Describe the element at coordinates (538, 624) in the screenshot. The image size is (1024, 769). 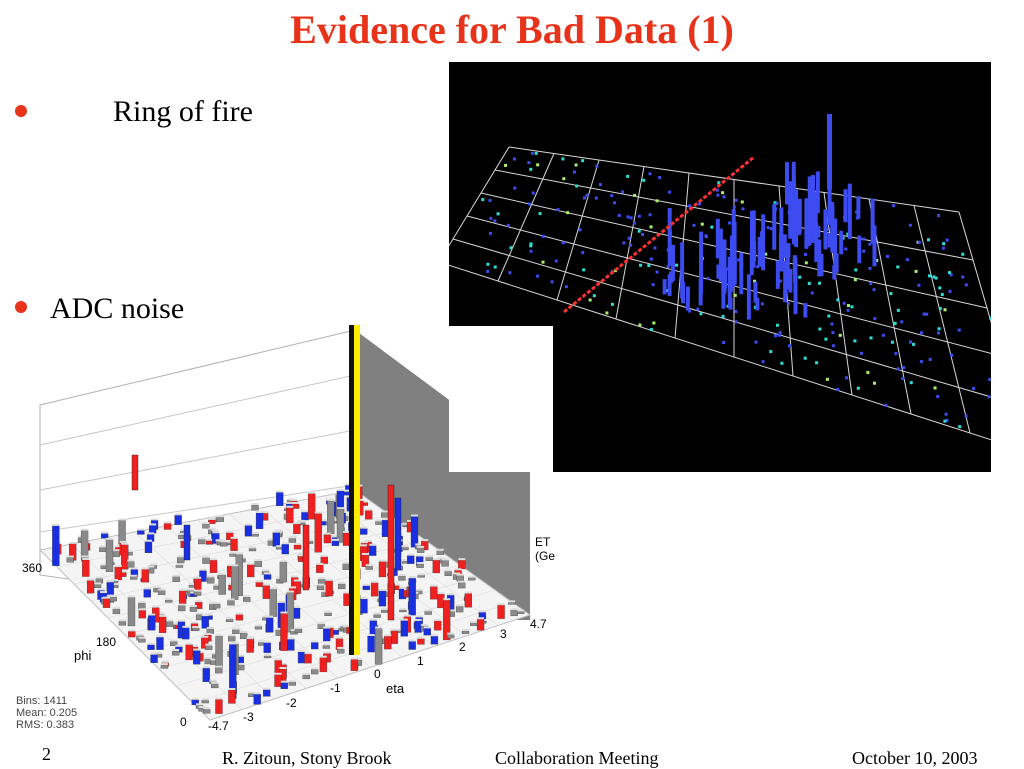
I see `eta-tick-4.7: 4.7` at that location.